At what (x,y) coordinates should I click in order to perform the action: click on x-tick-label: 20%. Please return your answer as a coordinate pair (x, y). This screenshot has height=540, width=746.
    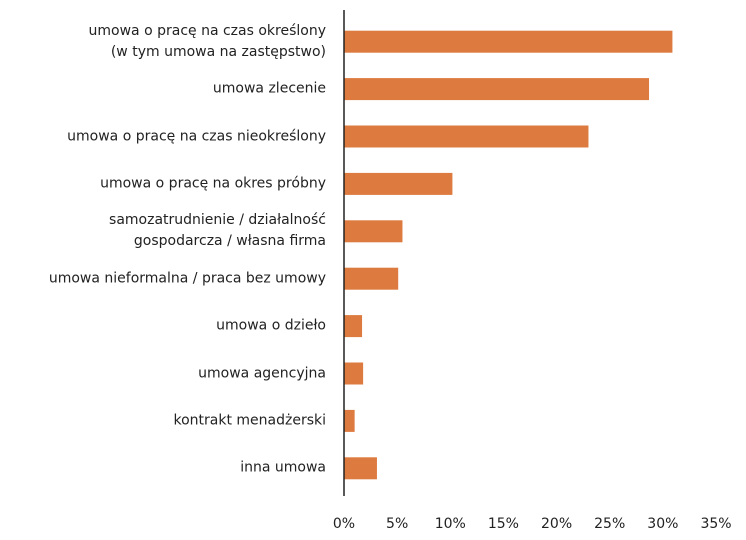
    Looking at the image, I should click on (556, 524).